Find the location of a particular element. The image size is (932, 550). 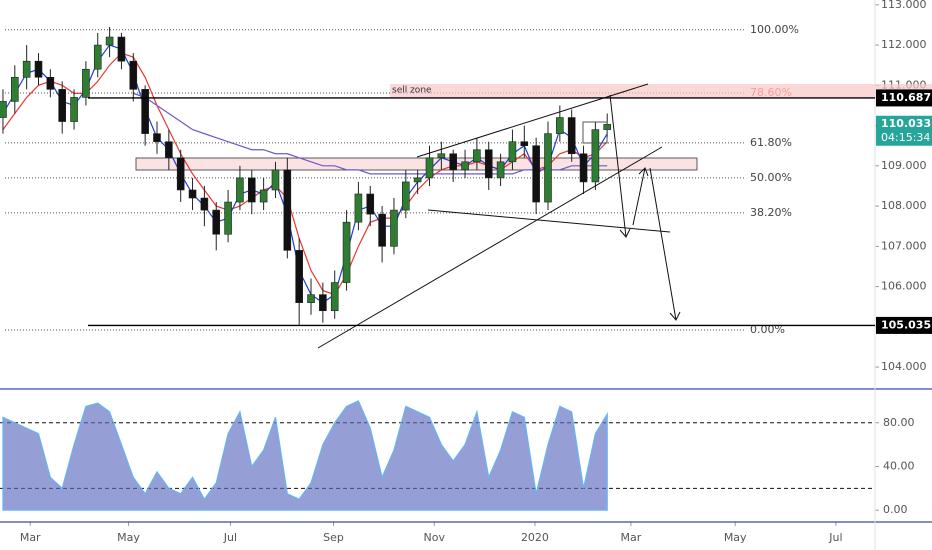

y-tick-label: 104.000 is located at coordinates (904, 366).